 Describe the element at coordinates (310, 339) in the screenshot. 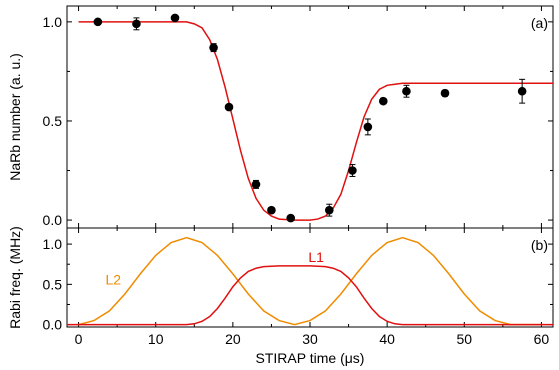

I see `x-tick-label: 30` at that location.